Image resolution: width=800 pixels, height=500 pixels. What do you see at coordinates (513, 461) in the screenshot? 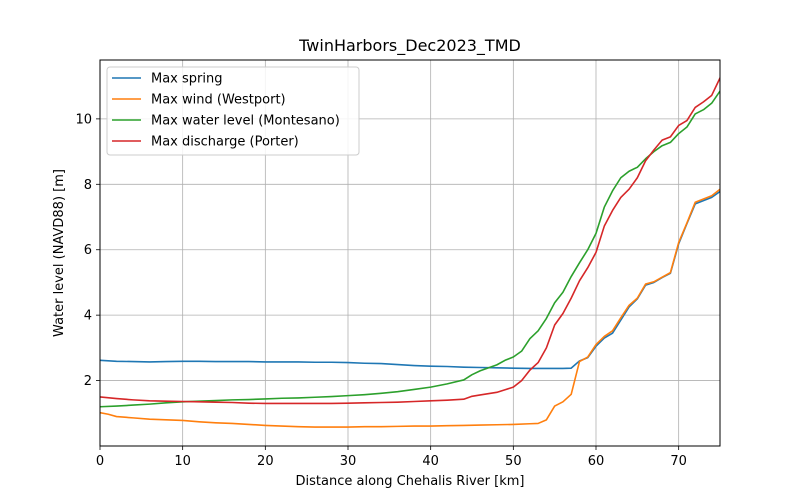
I see `x-tick-label: 50` at bounding box center [513, 461].